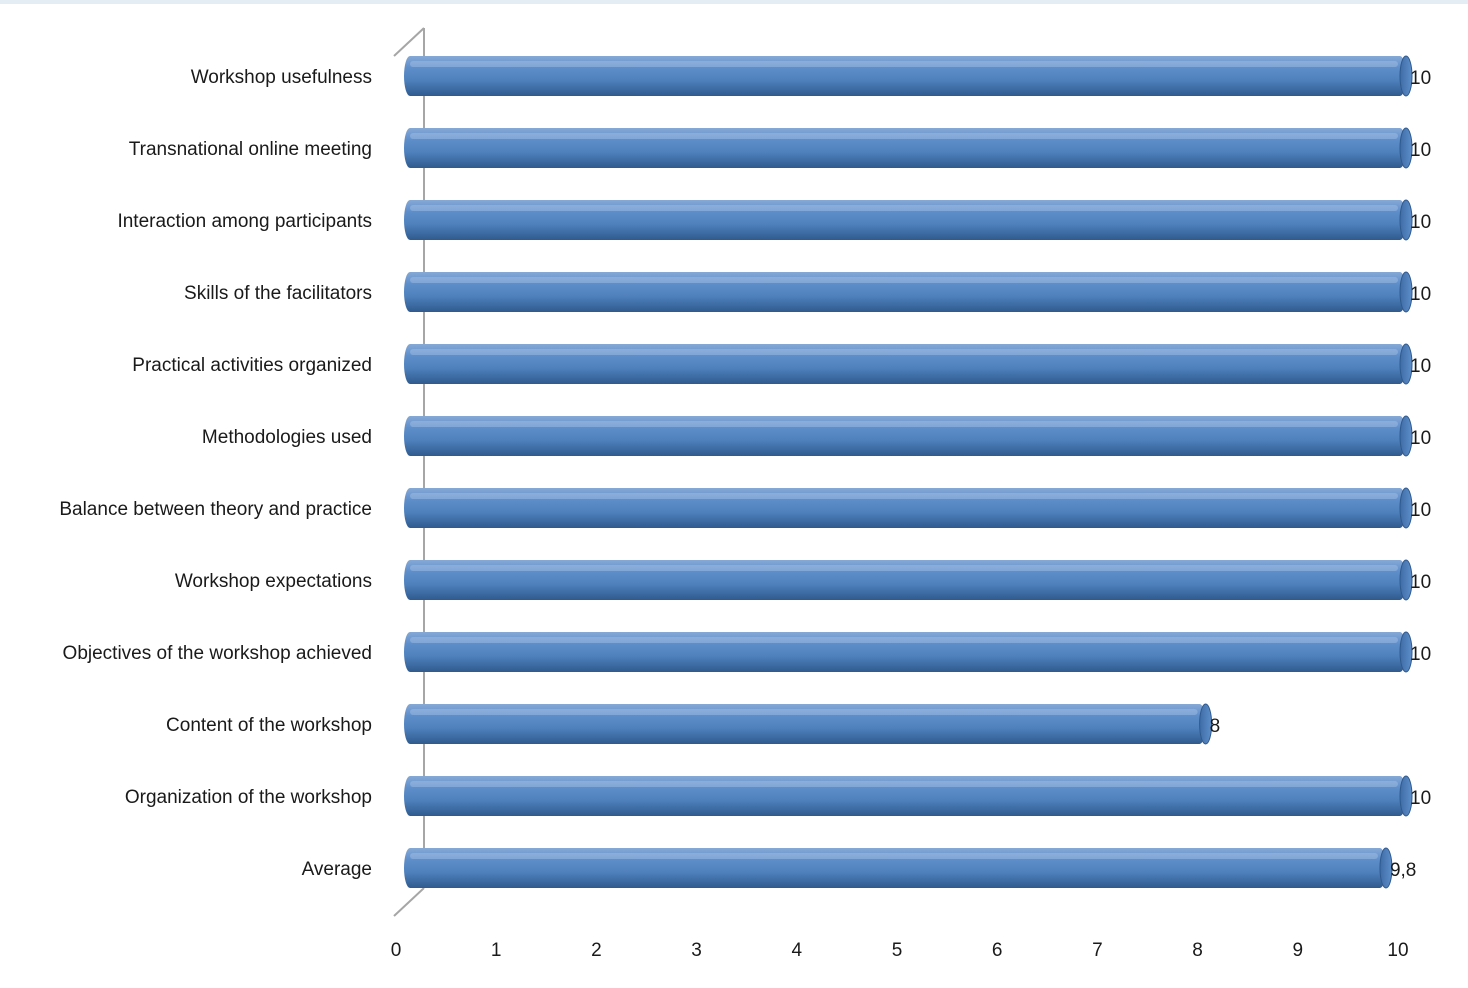 The width and height of the screenshot is (1468, 988). I want to click on axes, so click(409, 472).